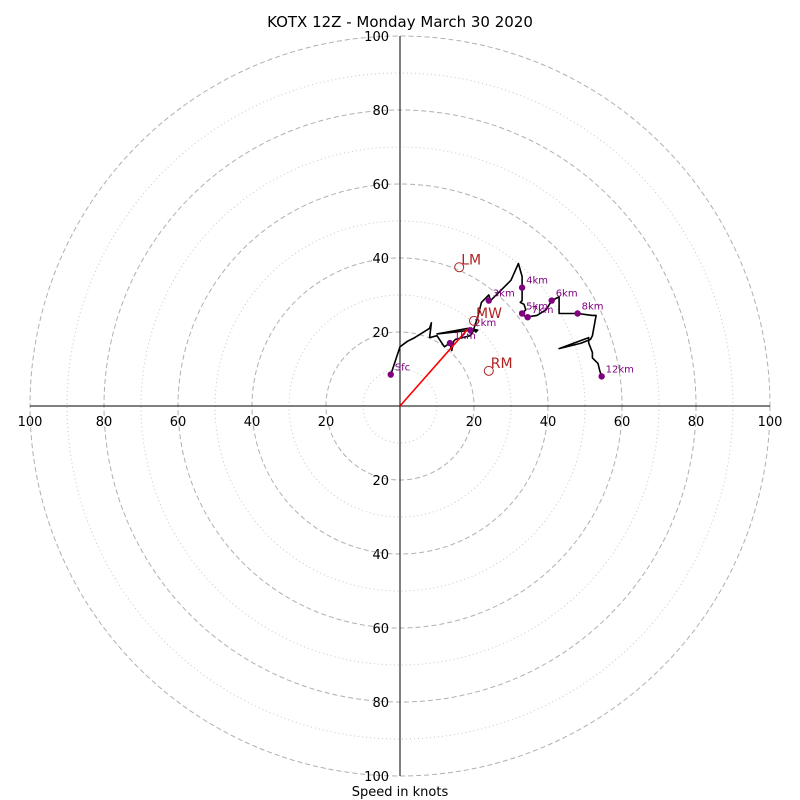 This screenshot has width=800, height=800. I want to click on tick-label-left-80: 80, so click(104, 422).